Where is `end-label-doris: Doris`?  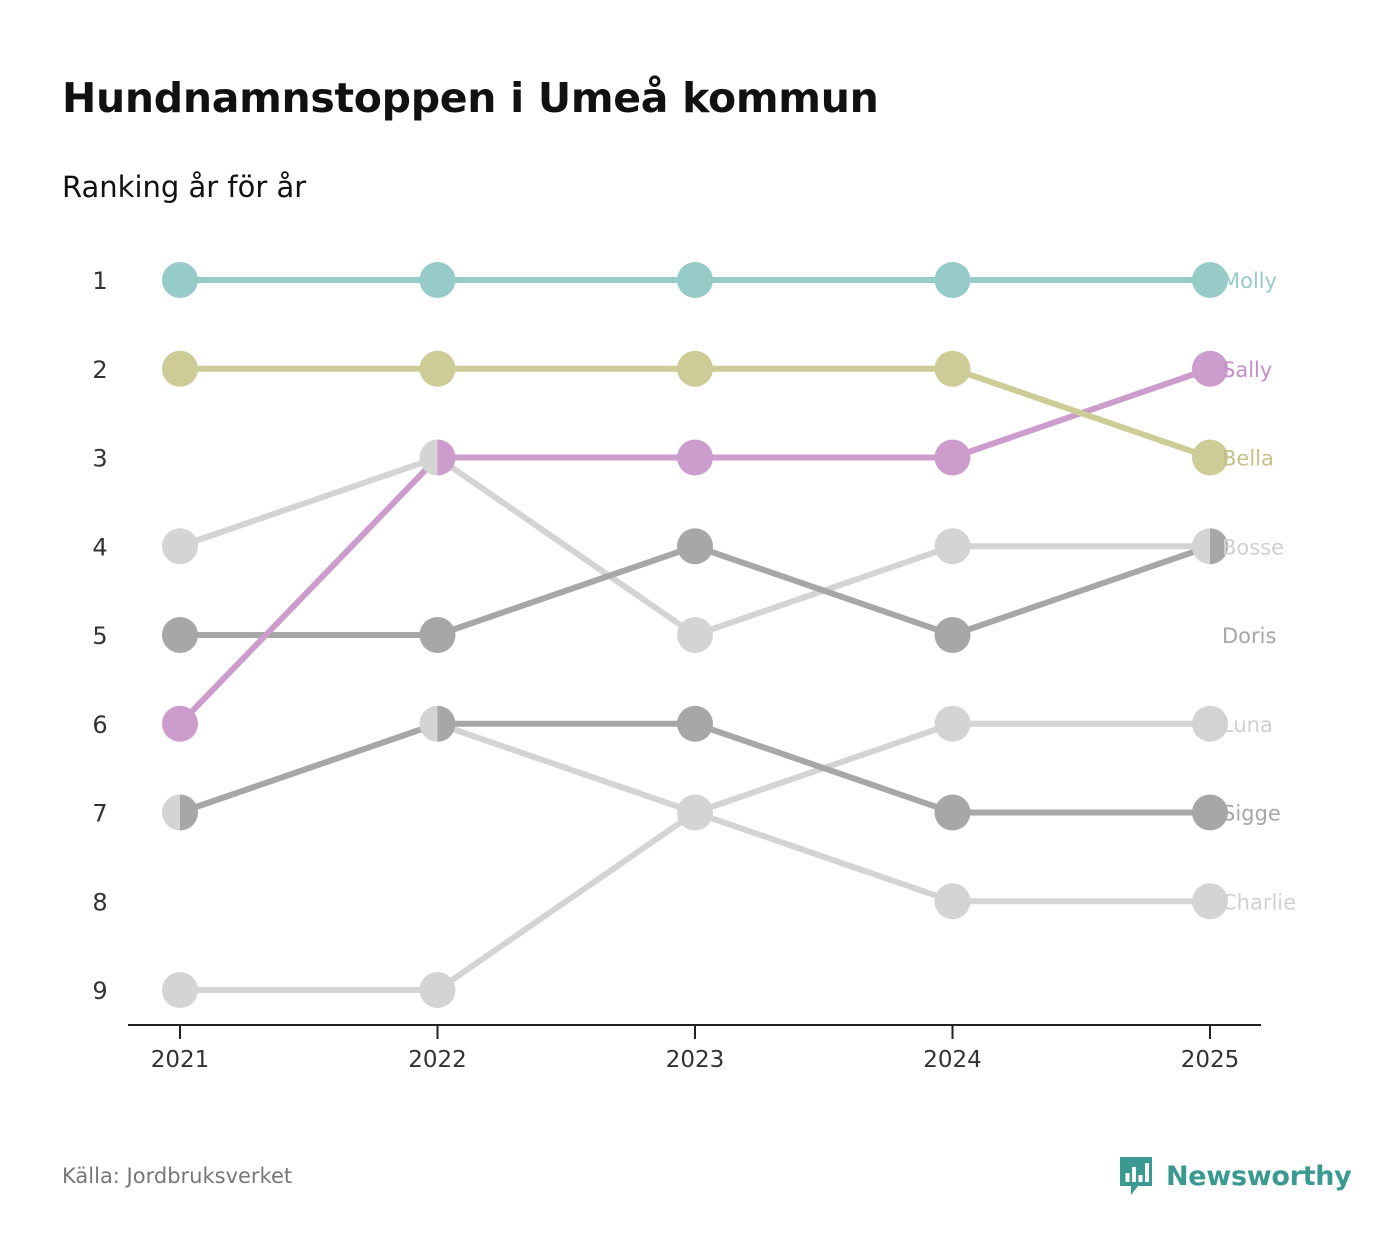
end-label-doris: Doris is located at coordinates (1249, 636).